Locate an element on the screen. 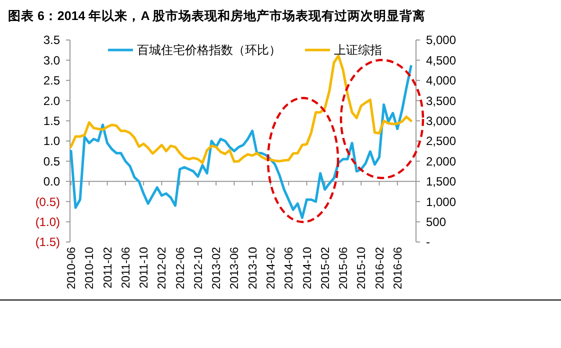 Image resolution: width=561 pixels, height=348 pixels. x-tick-label: 2015-10 is located at coordinates (362, 268).